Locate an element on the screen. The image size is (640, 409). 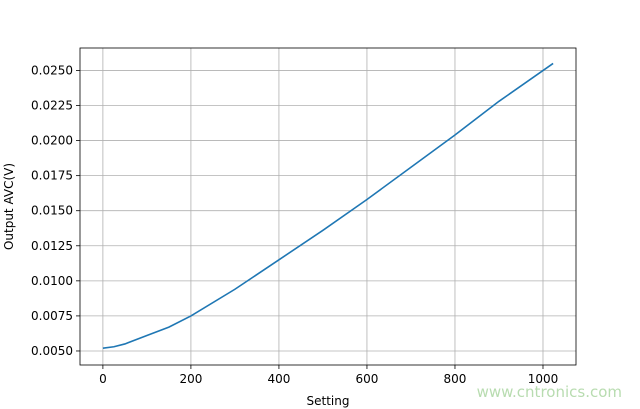
y-tick-label: 0.0200 is located at coordinates (52, 141).